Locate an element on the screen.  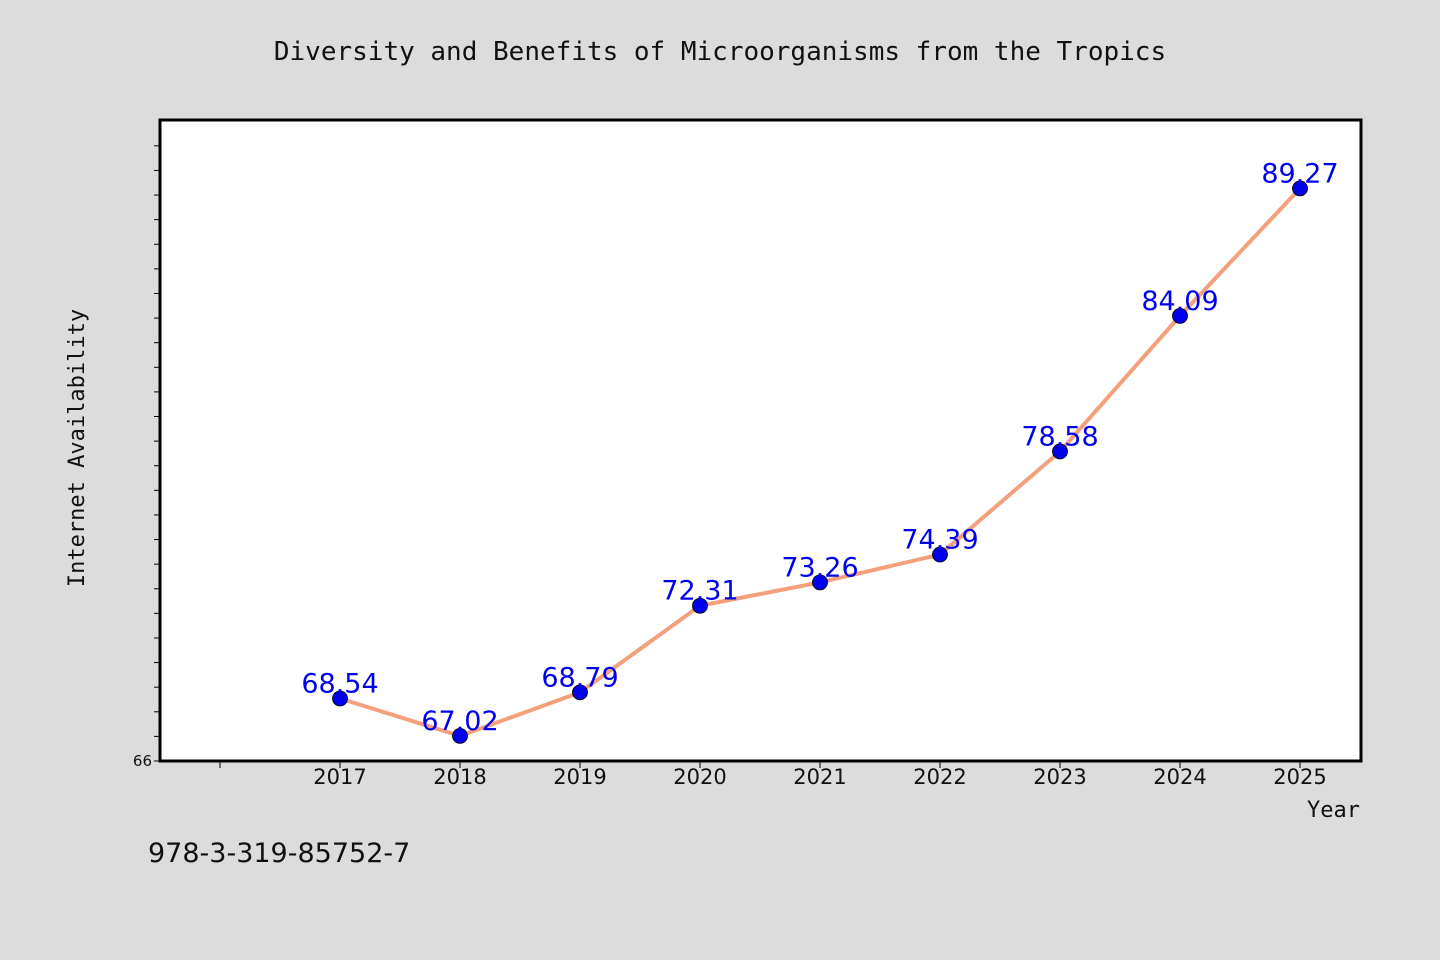
y-tick-label: 66 is located at coordinates (142, 761).